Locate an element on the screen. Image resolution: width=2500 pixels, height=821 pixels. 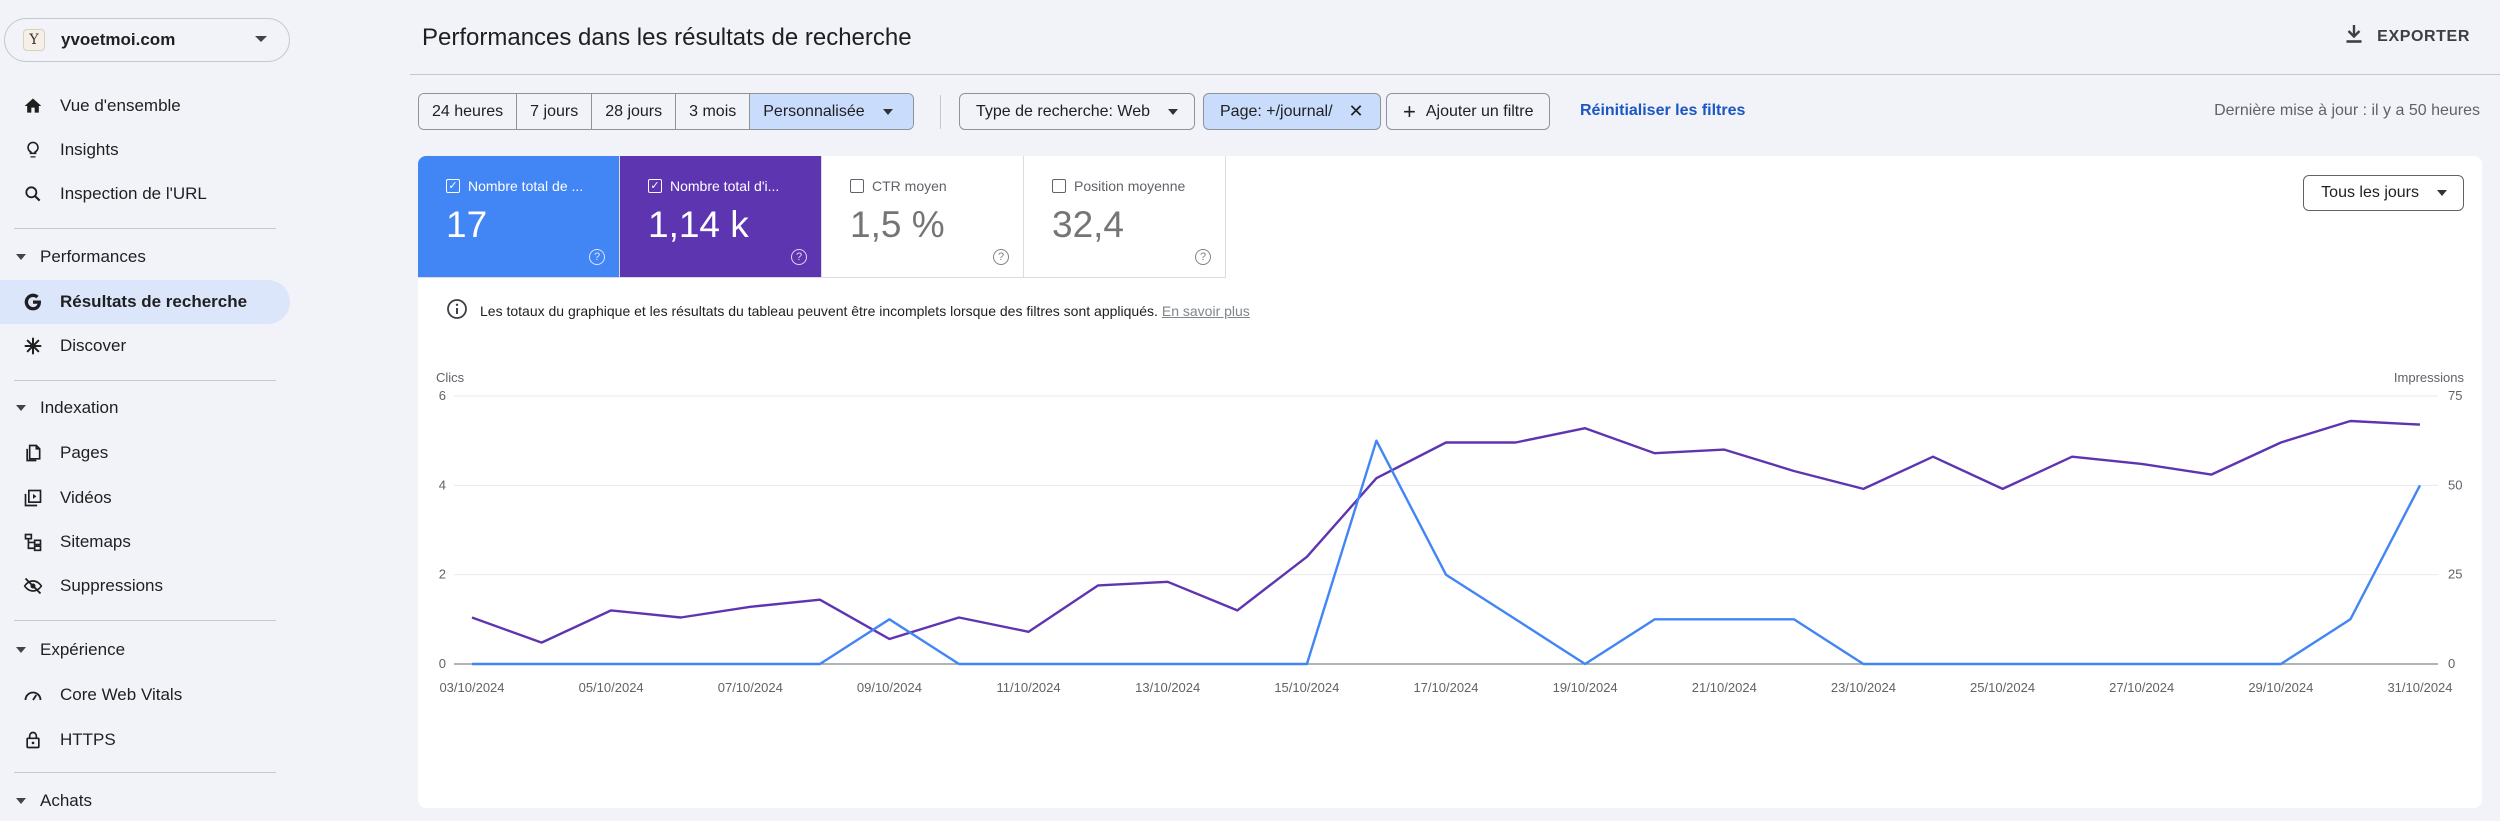
add-filter-button: + Ajouter un filtre is located at coordinates (1468, 111).